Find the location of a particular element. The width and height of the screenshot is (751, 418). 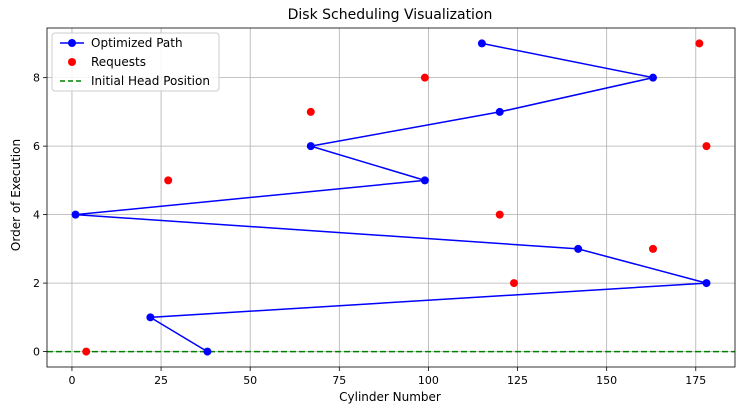

y-tick-label: 0 is located at coordinates (36, 352).